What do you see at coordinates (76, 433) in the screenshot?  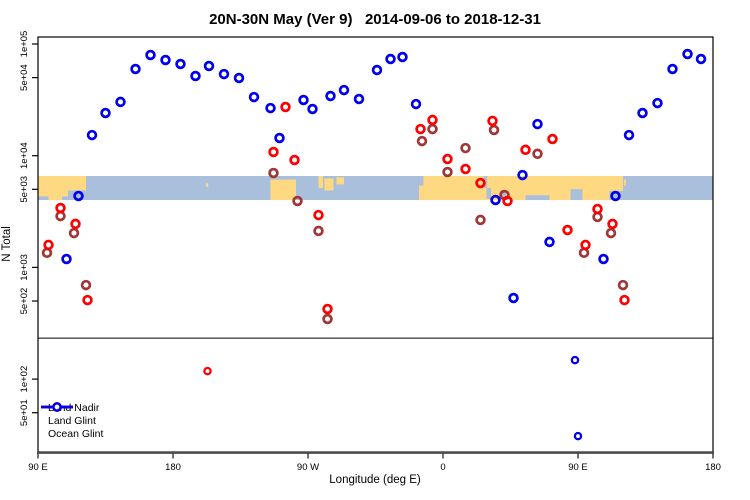 I see `legend-label: Ocean Glint` at bounding box center [76, 433].